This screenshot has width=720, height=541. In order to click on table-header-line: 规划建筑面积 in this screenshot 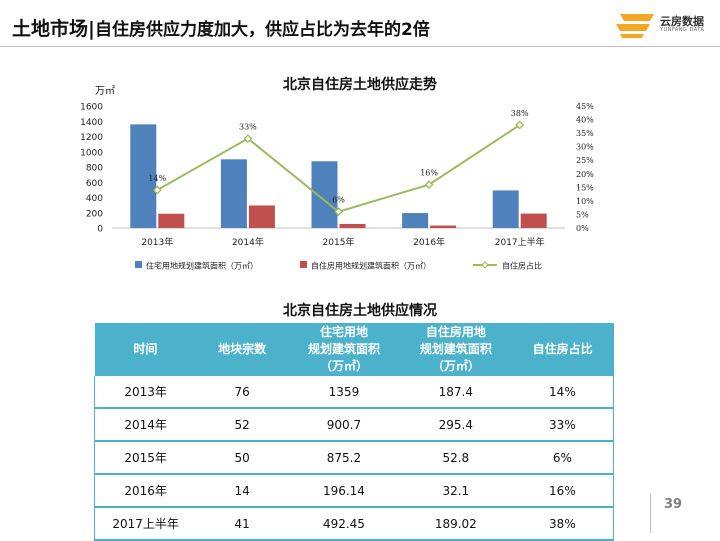, I will do `click(455, 349)`.